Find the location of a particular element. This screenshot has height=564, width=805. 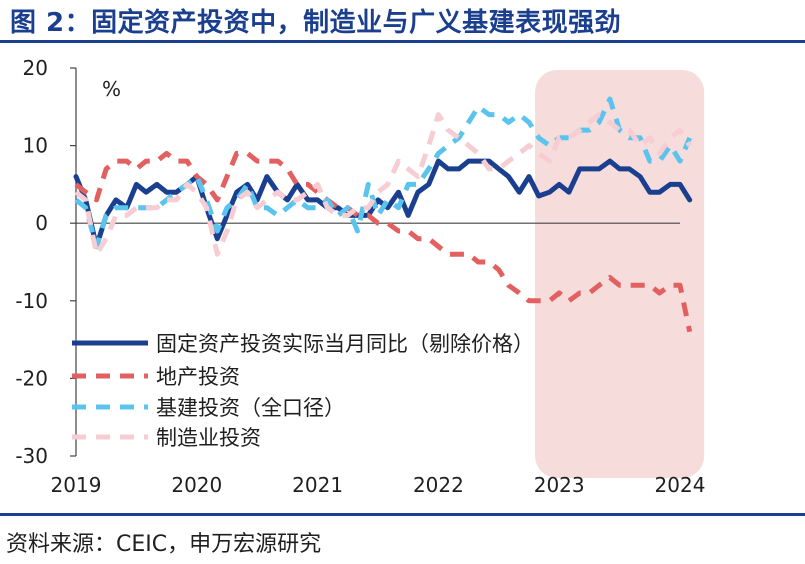

y-tick-label: -30 is located at coordinates (31, 456).